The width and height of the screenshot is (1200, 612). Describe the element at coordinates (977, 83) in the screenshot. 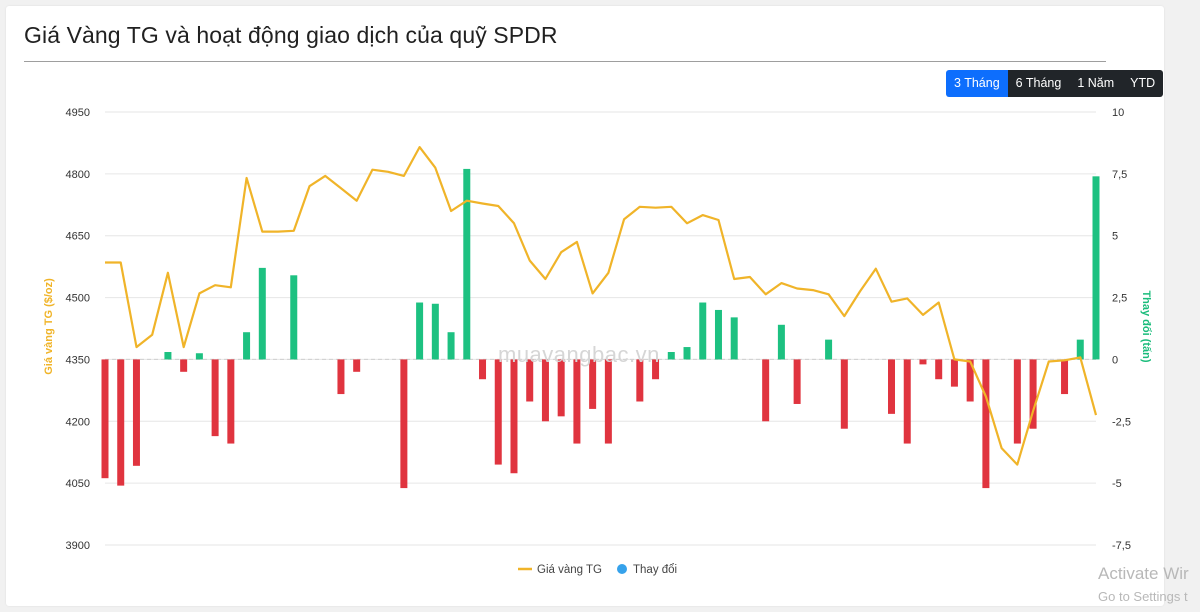

I see `range-3-months-button: 3 Tháng` at that location.